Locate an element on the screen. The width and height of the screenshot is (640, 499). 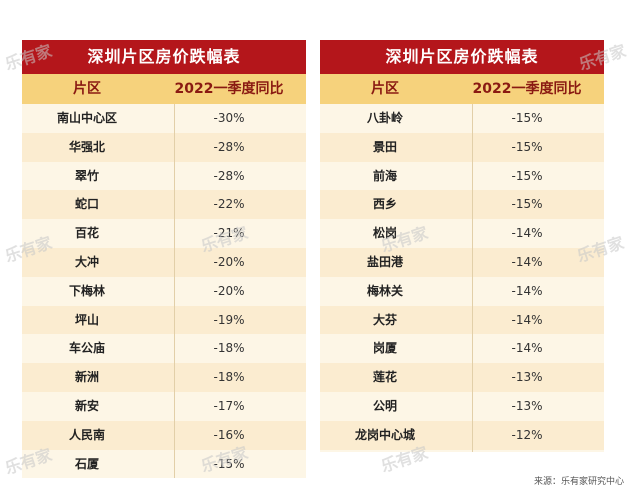
area-name: 新安 is located at coordinates (86, 405).